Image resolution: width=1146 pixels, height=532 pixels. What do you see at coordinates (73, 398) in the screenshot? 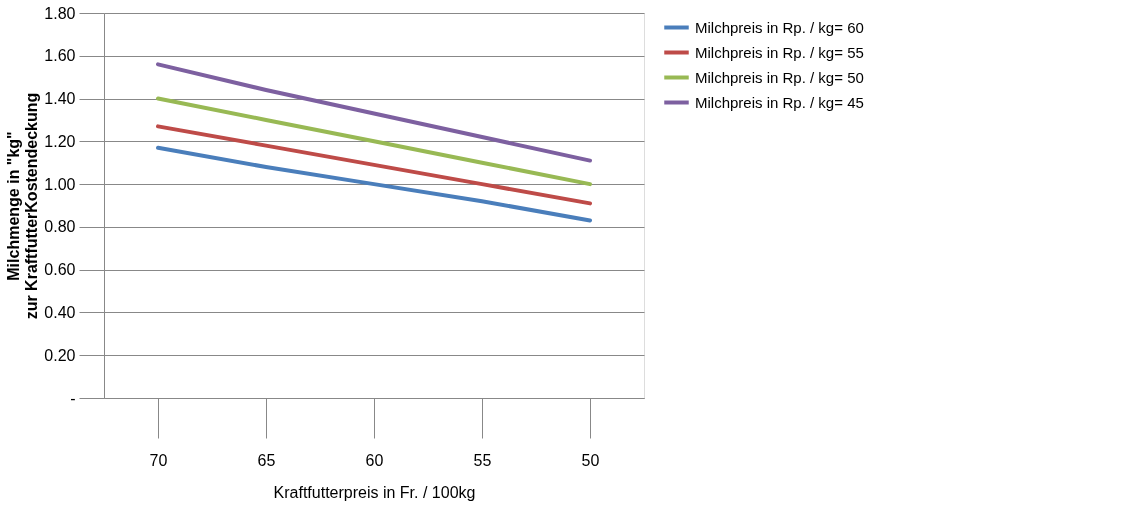
I see `y-tick-label: -` at bounding box center [73, 398].